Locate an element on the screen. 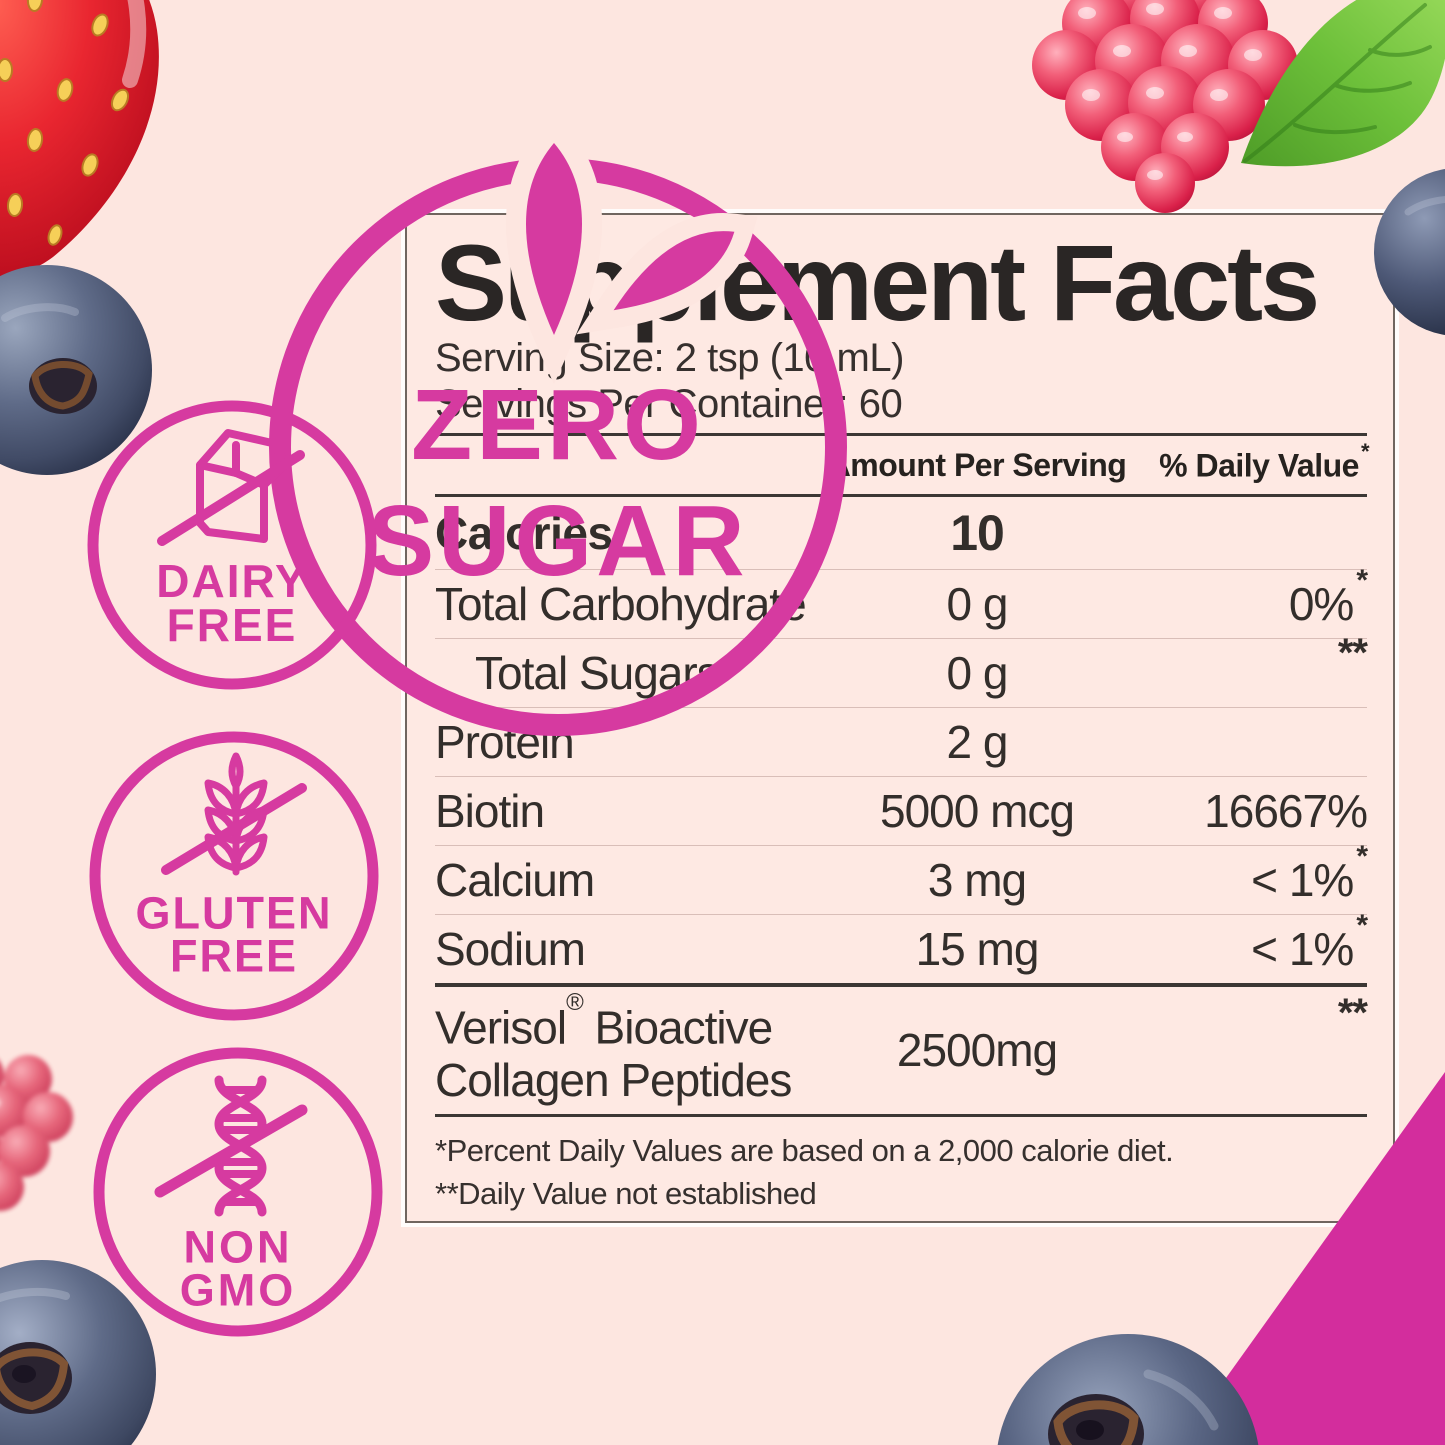 The height and width of the screenshot is (1445, 1445). column-header-amount: Amount Per Serving is located at coordinates (977, 464).